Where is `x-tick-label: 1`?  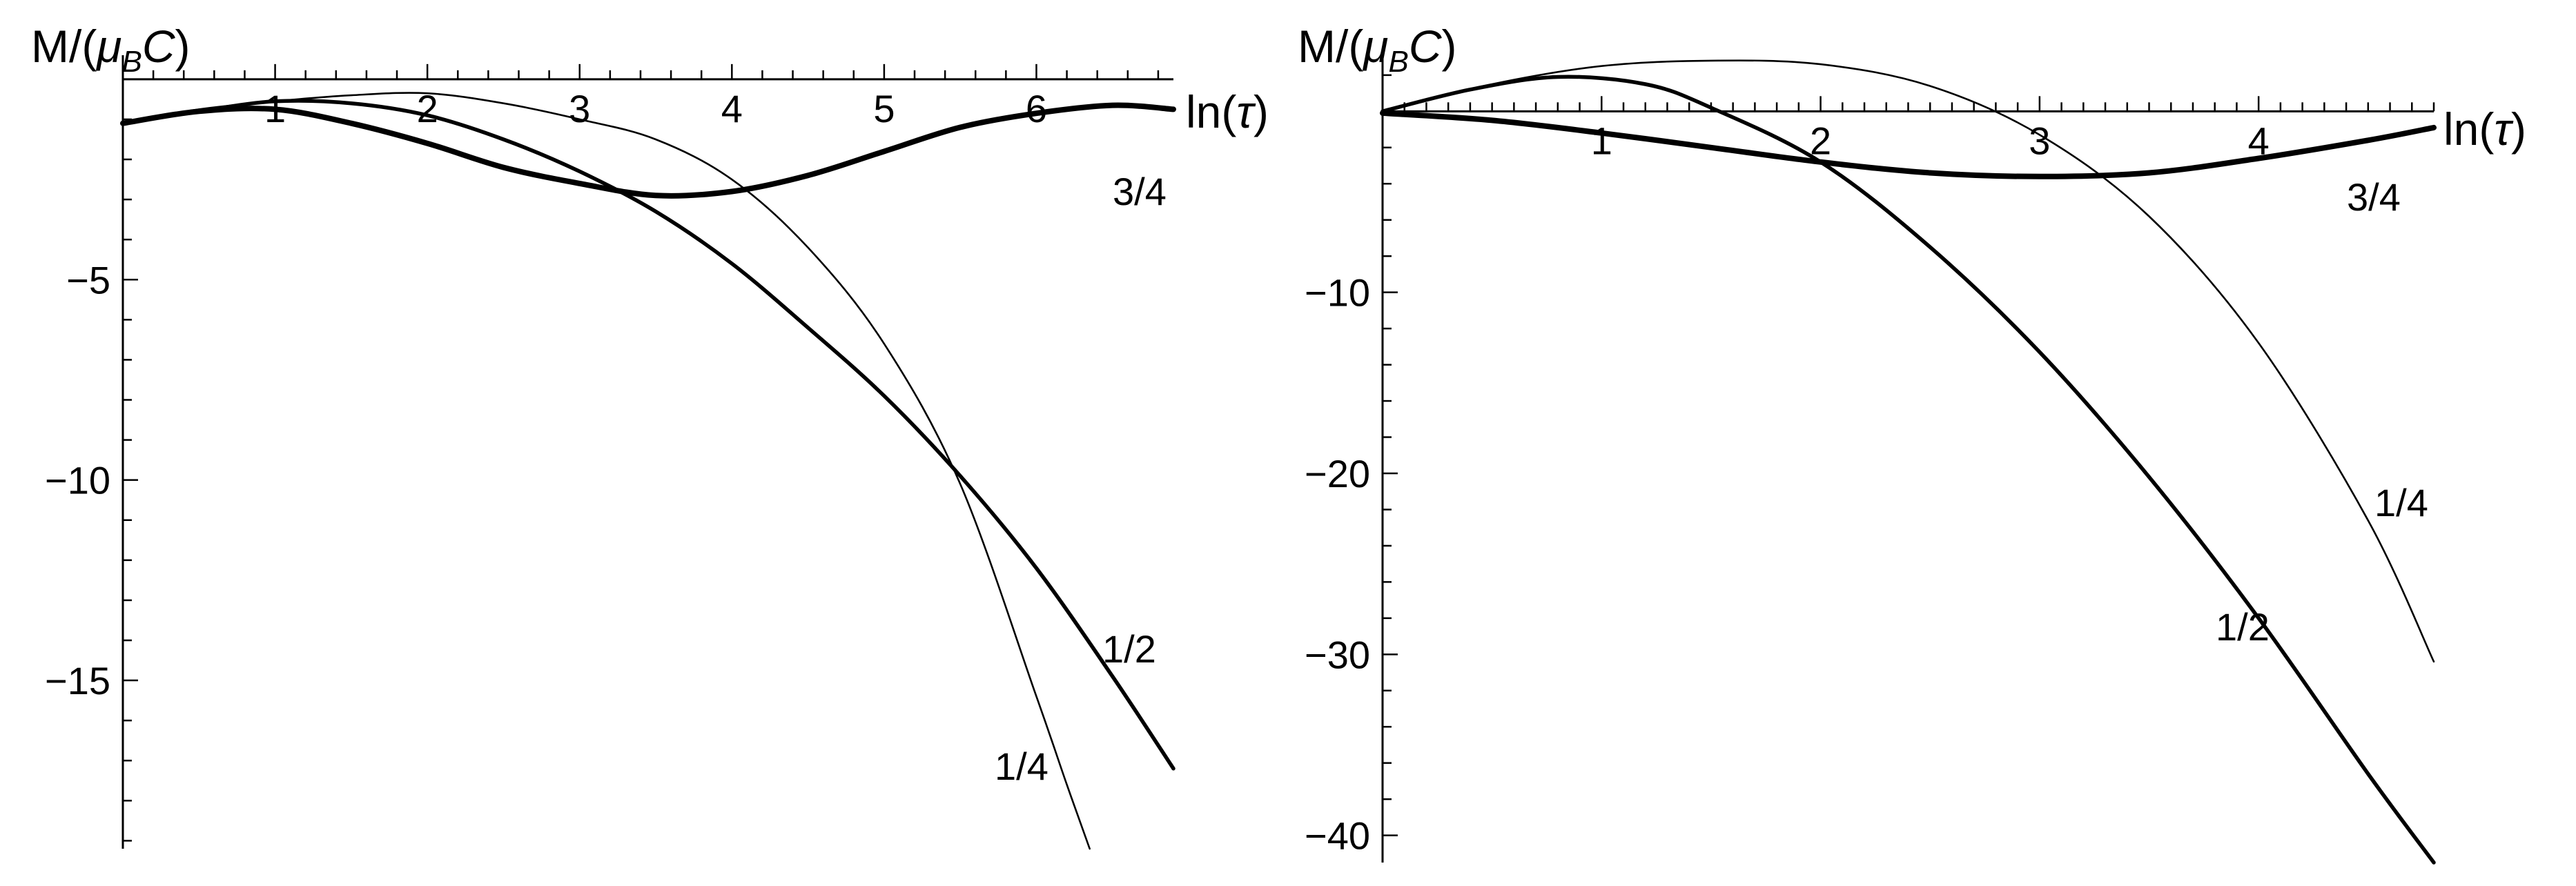
x-tick-label: 1 is located at coordinates (1601, 140).